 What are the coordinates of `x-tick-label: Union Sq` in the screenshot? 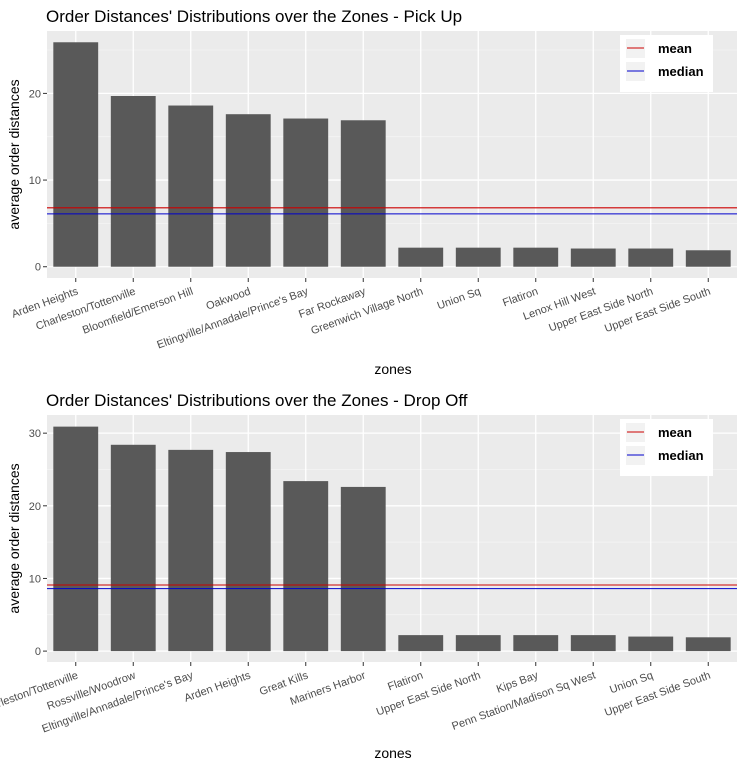 It's located at (459, 299).